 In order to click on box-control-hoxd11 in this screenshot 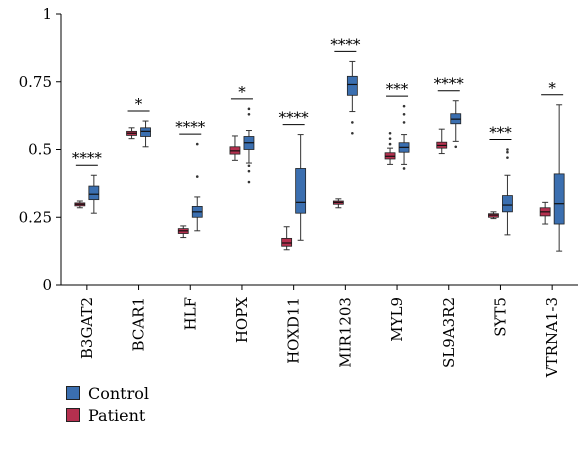, I will do `click(301, 187)`.